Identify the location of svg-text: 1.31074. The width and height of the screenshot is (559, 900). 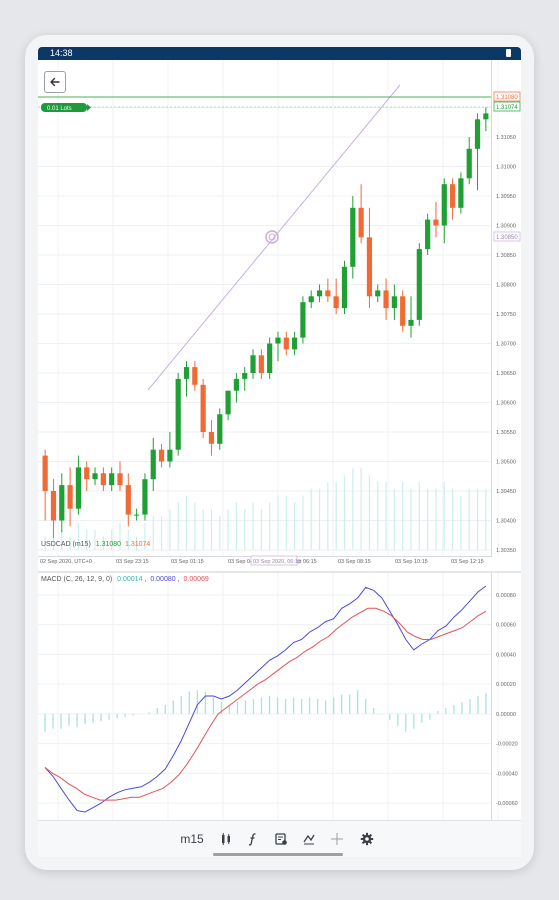
(507, 108).